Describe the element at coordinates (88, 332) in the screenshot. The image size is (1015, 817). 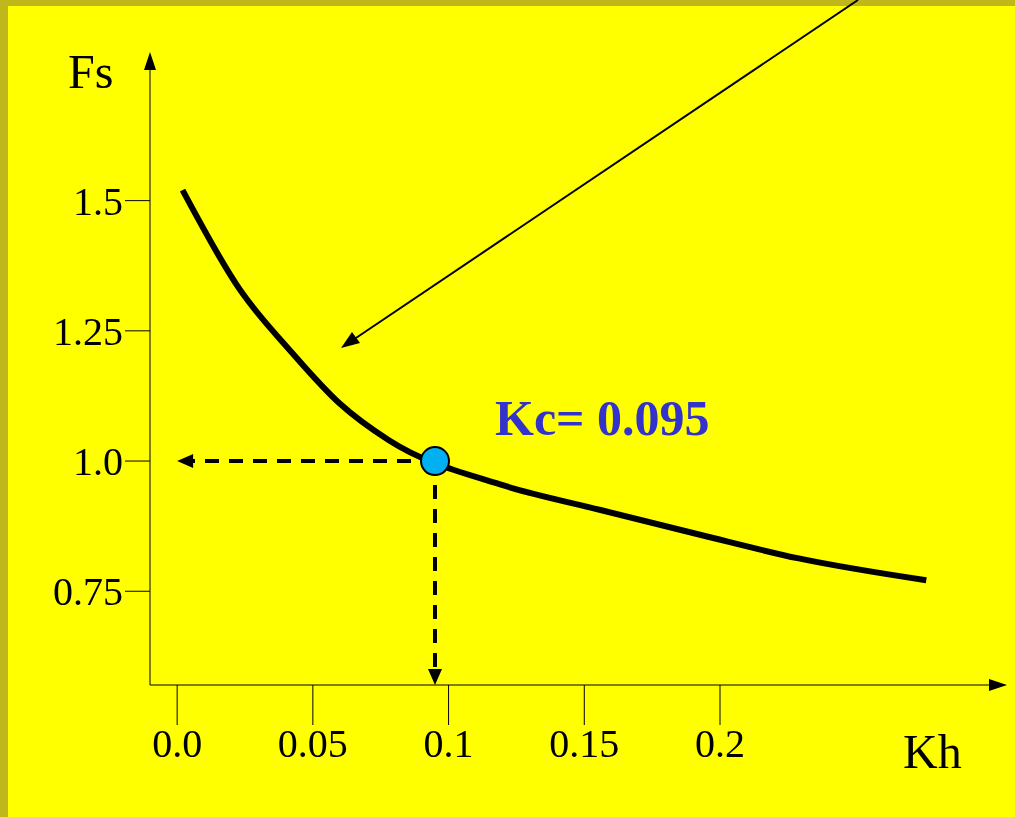
I see `y-tick-label: 1.25` at that location.